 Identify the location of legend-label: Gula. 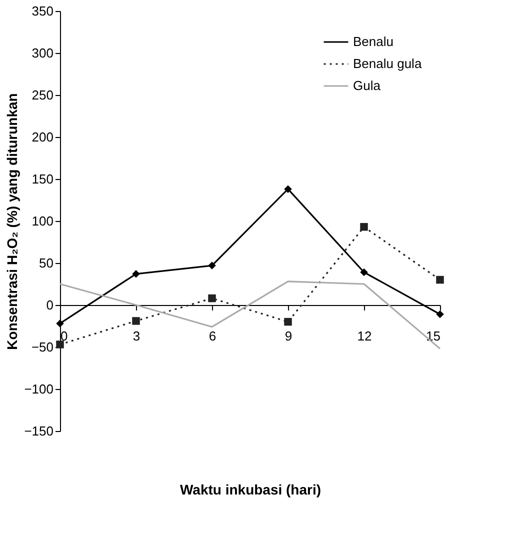
(367, 85).